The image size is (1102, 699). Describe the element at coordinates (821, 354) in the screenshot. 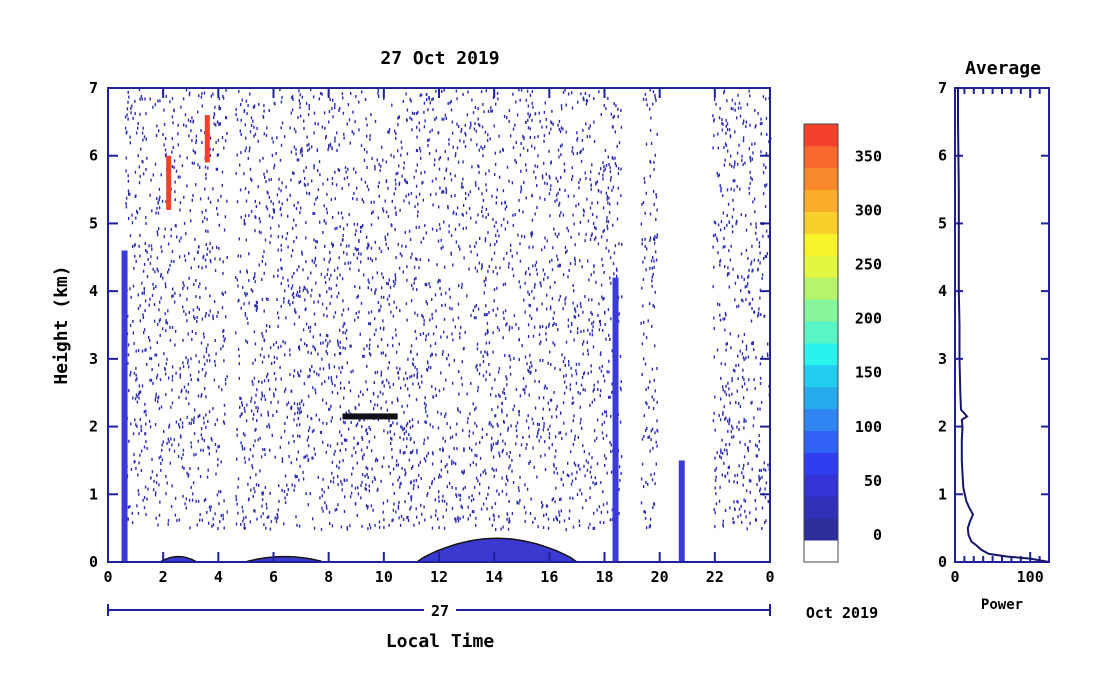

I see `colorbar-swatch` at that location.